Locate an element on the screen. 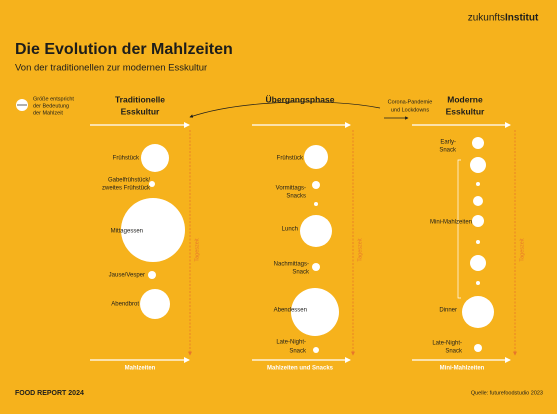  transition-note: und Lockdowns is located at coordinates (410, 110).